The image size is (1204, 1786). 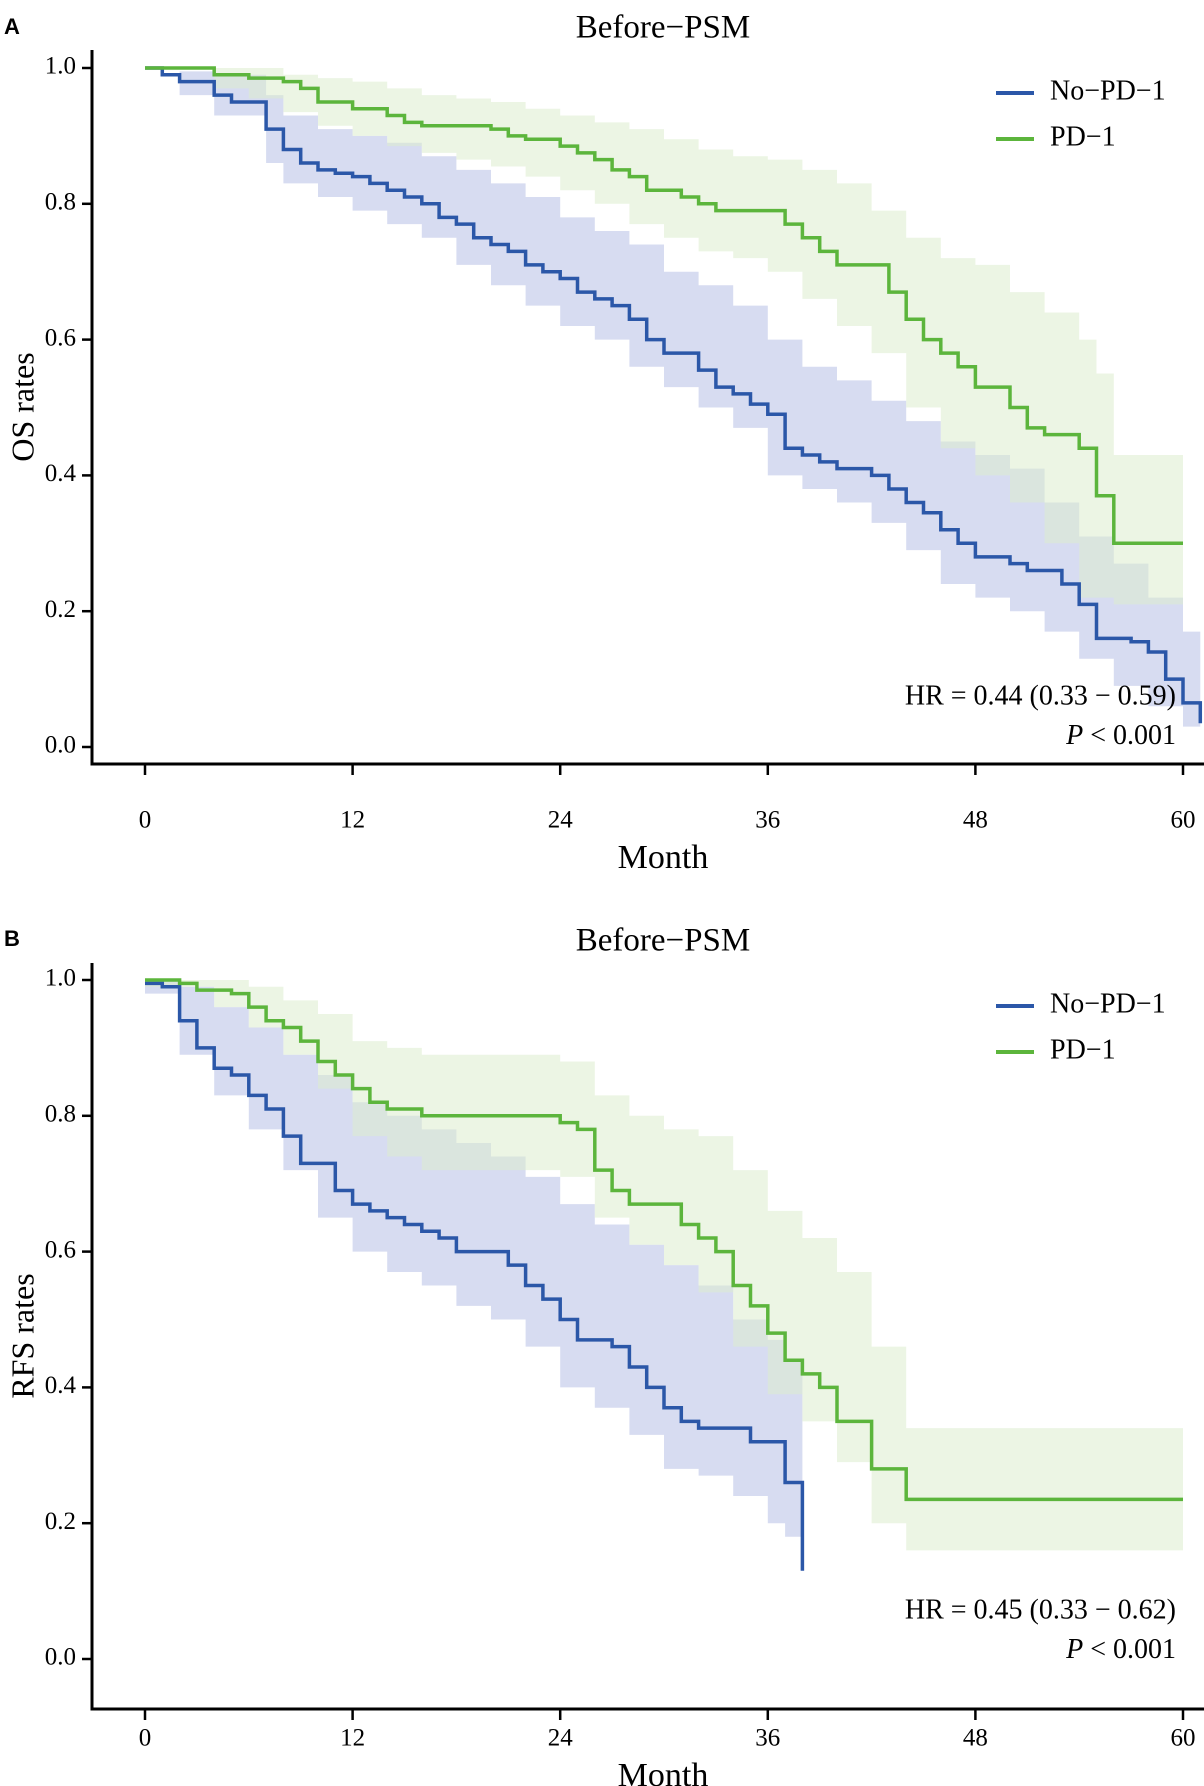 I want to click on panel-label: A, so click(x=12, y=26).